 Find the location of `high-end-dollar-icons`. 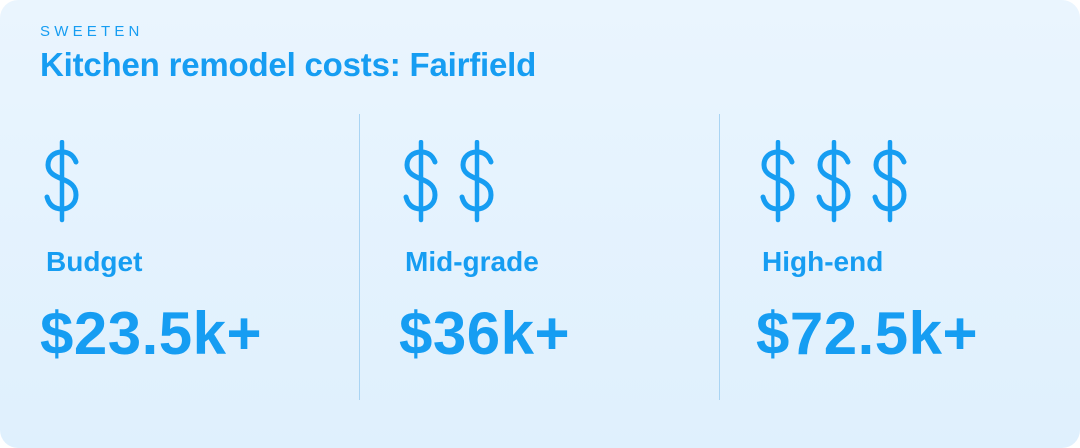

high-end-dollar-icons is located at coordinates (834, 182).